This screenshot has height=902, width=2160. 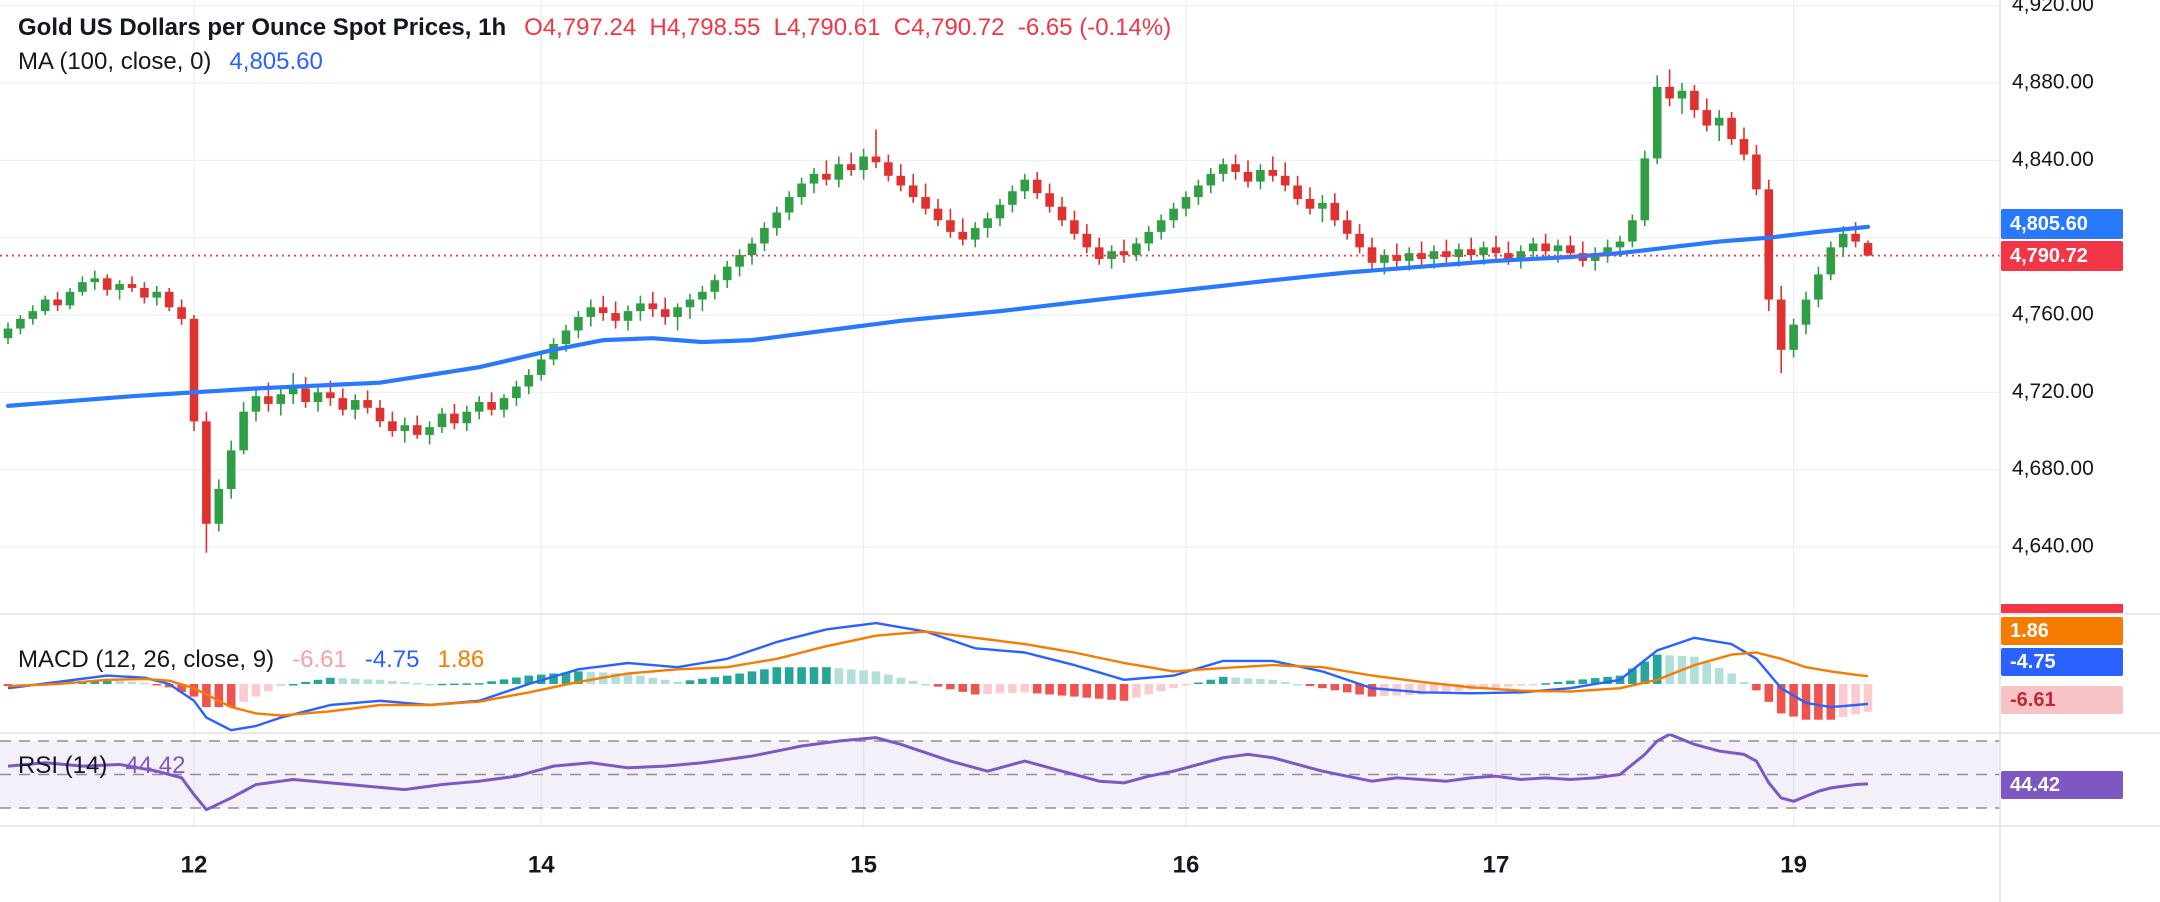 I want to click on time-axis-labels: 12 14 15 16 17 19, so click(x=994, y=864).